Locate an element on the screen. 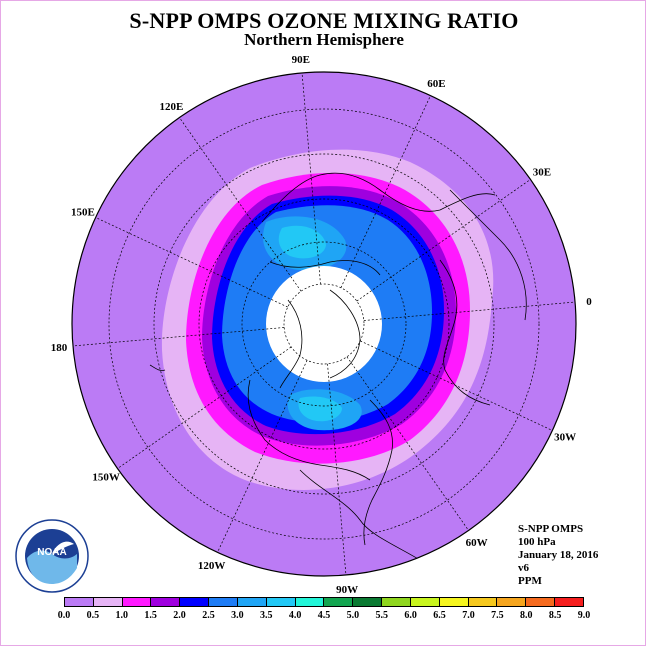 The height and width of the screenshot is (648, 648). colorbar-tick-9: 4.5 is located at coordinates (324, 615).